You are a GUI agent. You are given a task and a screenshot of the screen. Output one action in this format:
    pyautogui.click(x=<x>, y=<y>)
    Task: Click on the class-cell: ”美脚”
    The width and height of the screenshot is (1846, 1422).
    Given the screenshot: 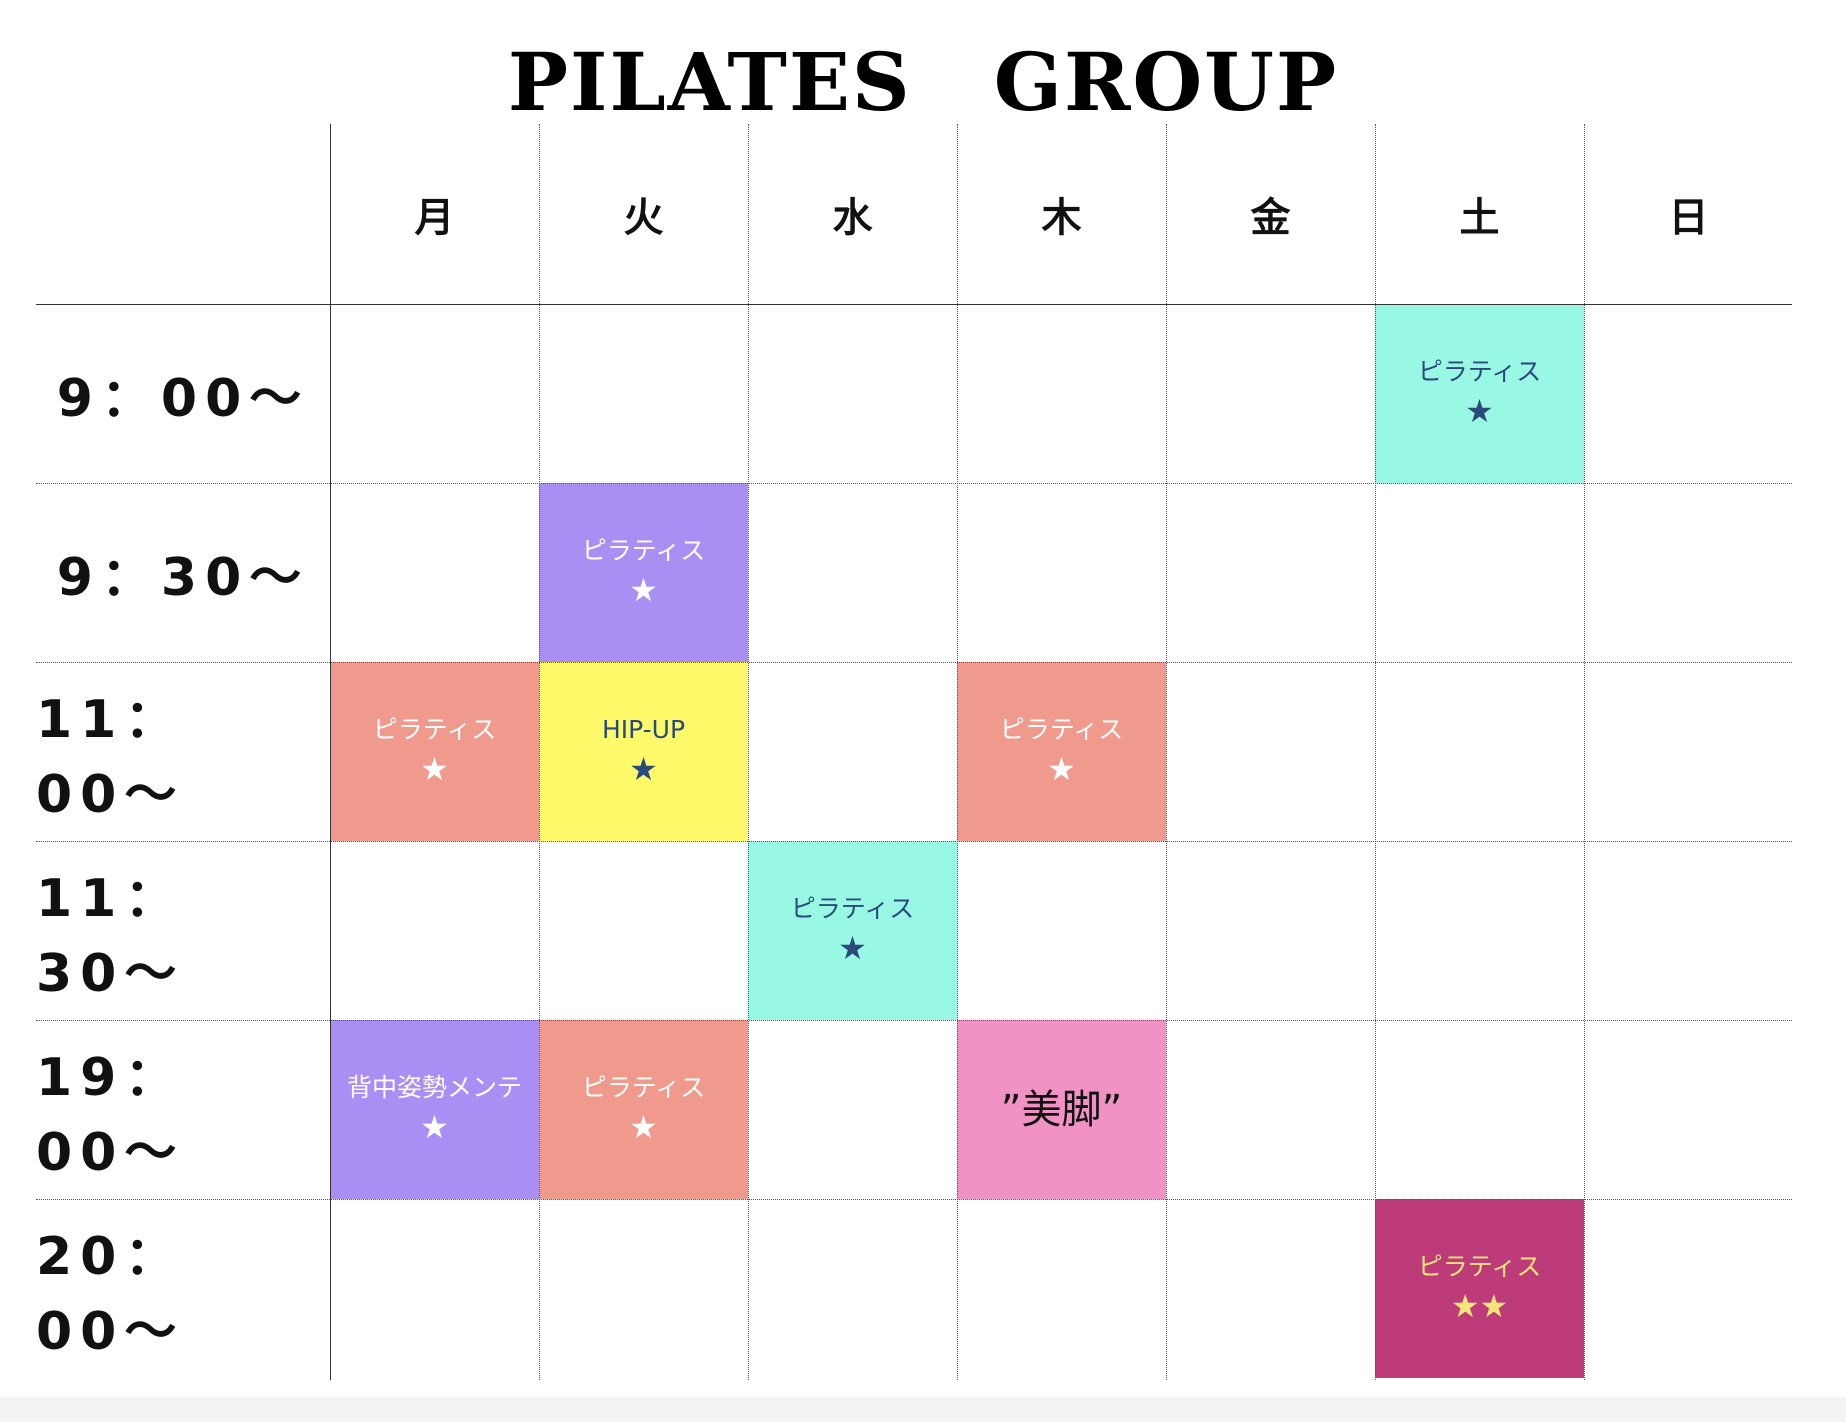 What is the action you would take?
    pyautogui.click(x=1061, y=1109)
    